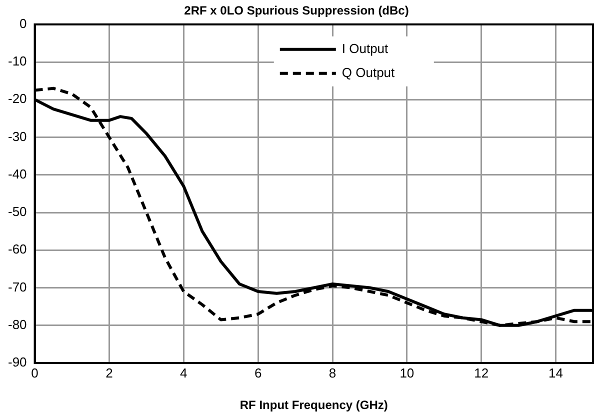  What do you see at coordinates (109, 372) in the screenshot?
I see `x-tick-label: 2` at bounding box center [109, 372].